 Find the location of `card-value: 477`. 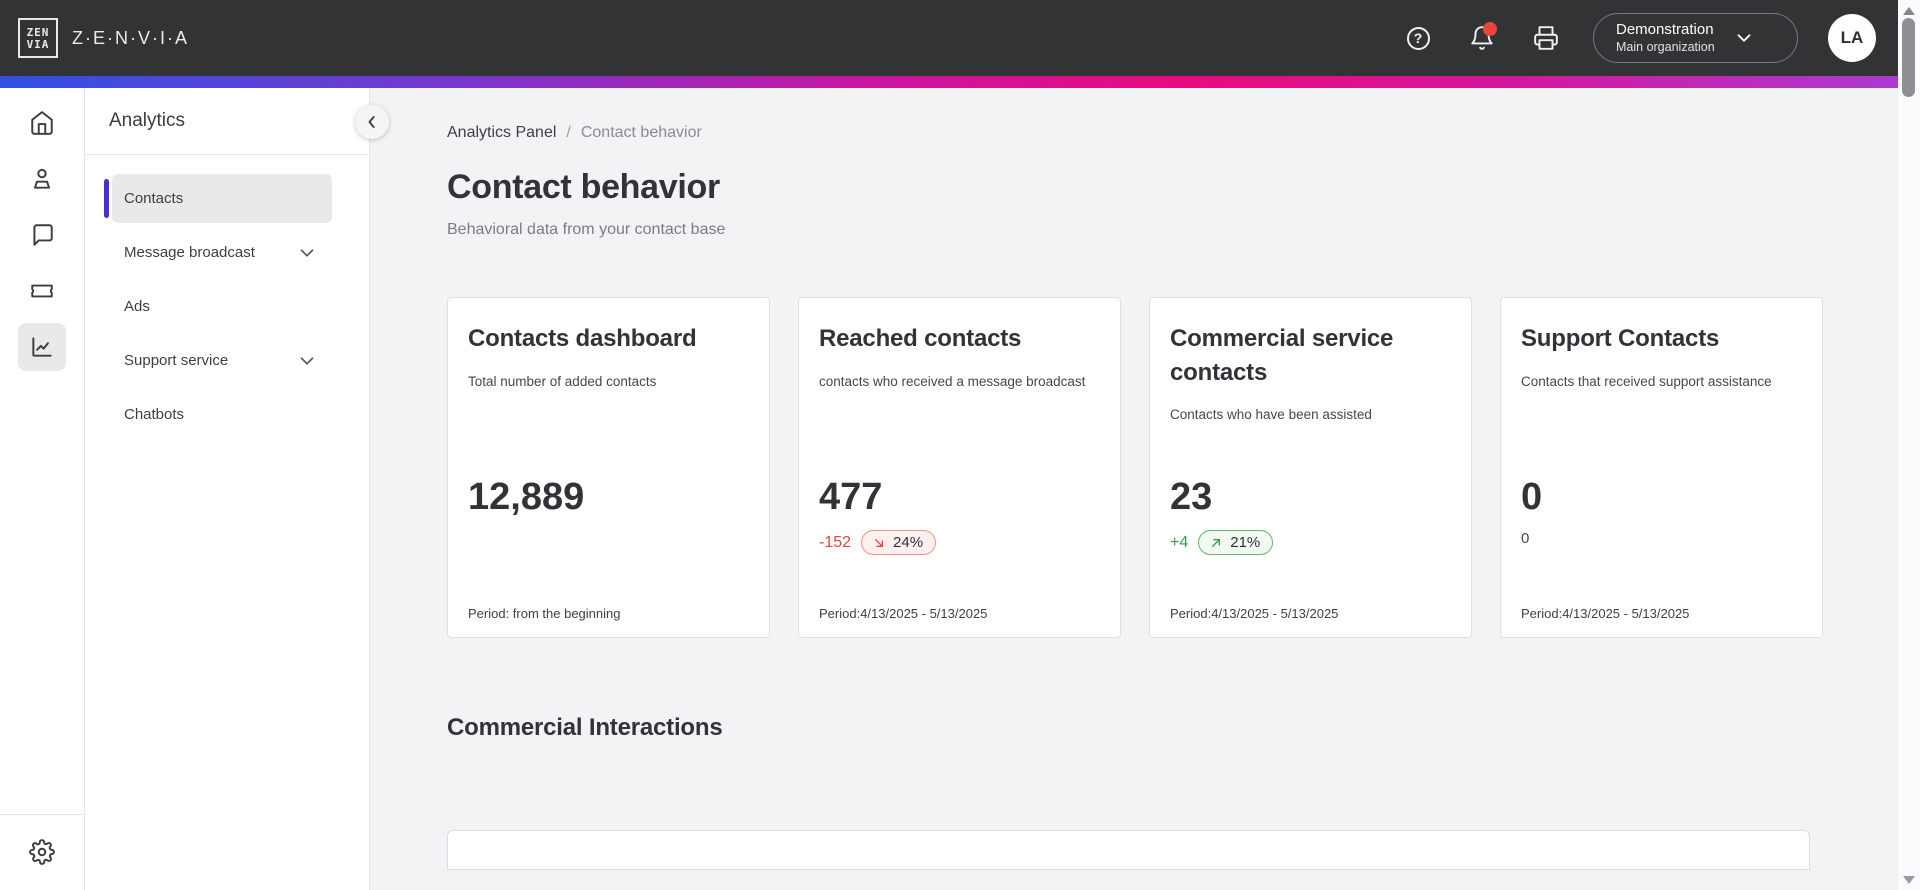

card-value: 477 is located at coordinates (851, 497).